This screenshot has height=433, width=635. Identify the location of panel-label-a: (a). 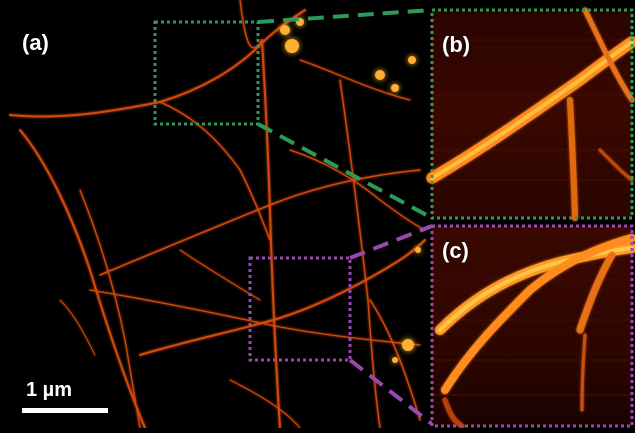
(35, 42).